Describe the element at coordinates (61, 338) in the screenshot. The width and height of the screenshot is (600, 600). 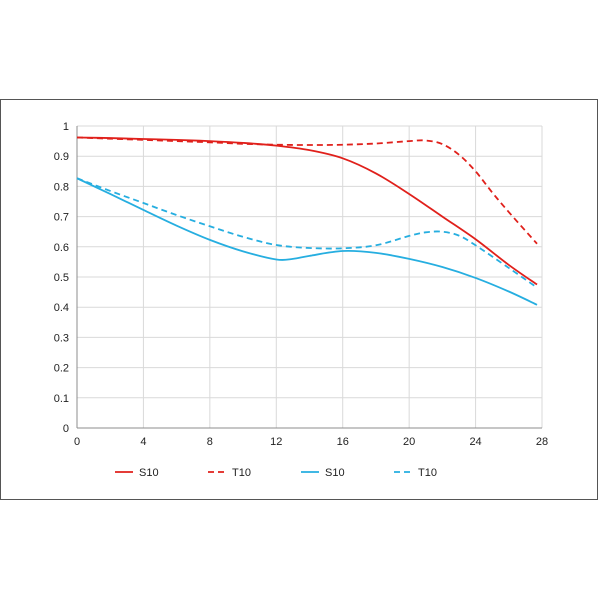
I see `y-tick-label: 0.3` at that location.